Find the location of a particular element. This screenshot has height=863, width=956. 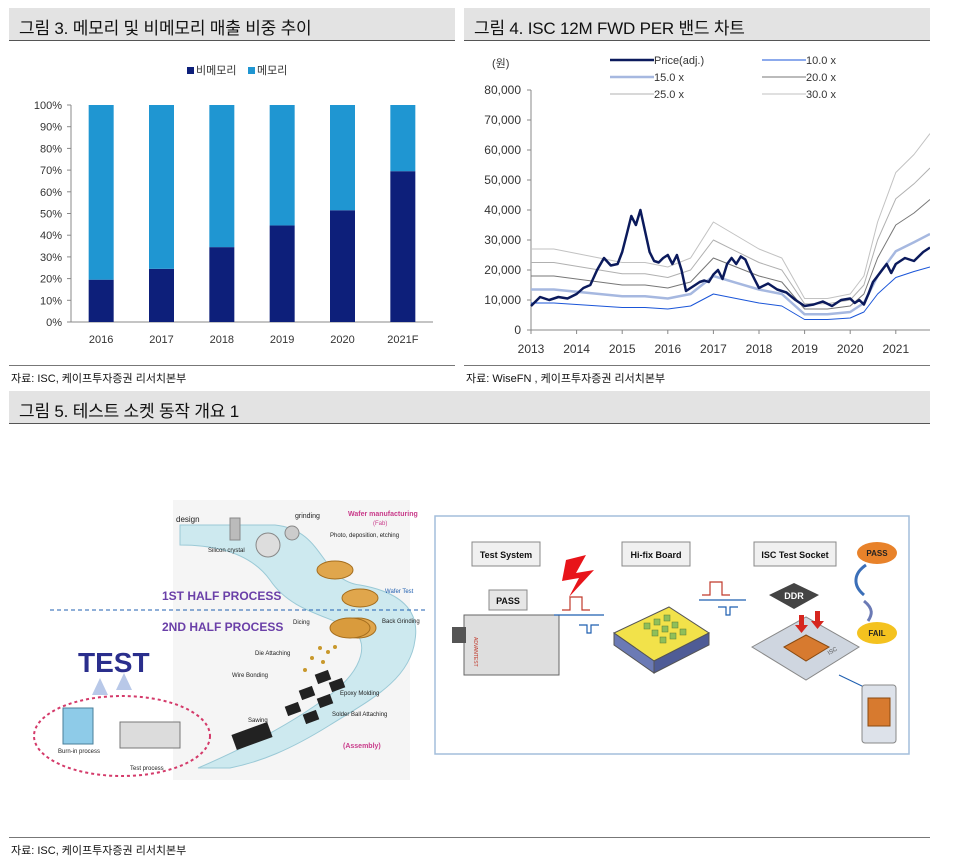

legend-label: 30.0 x is located at coordinates (821, 95).